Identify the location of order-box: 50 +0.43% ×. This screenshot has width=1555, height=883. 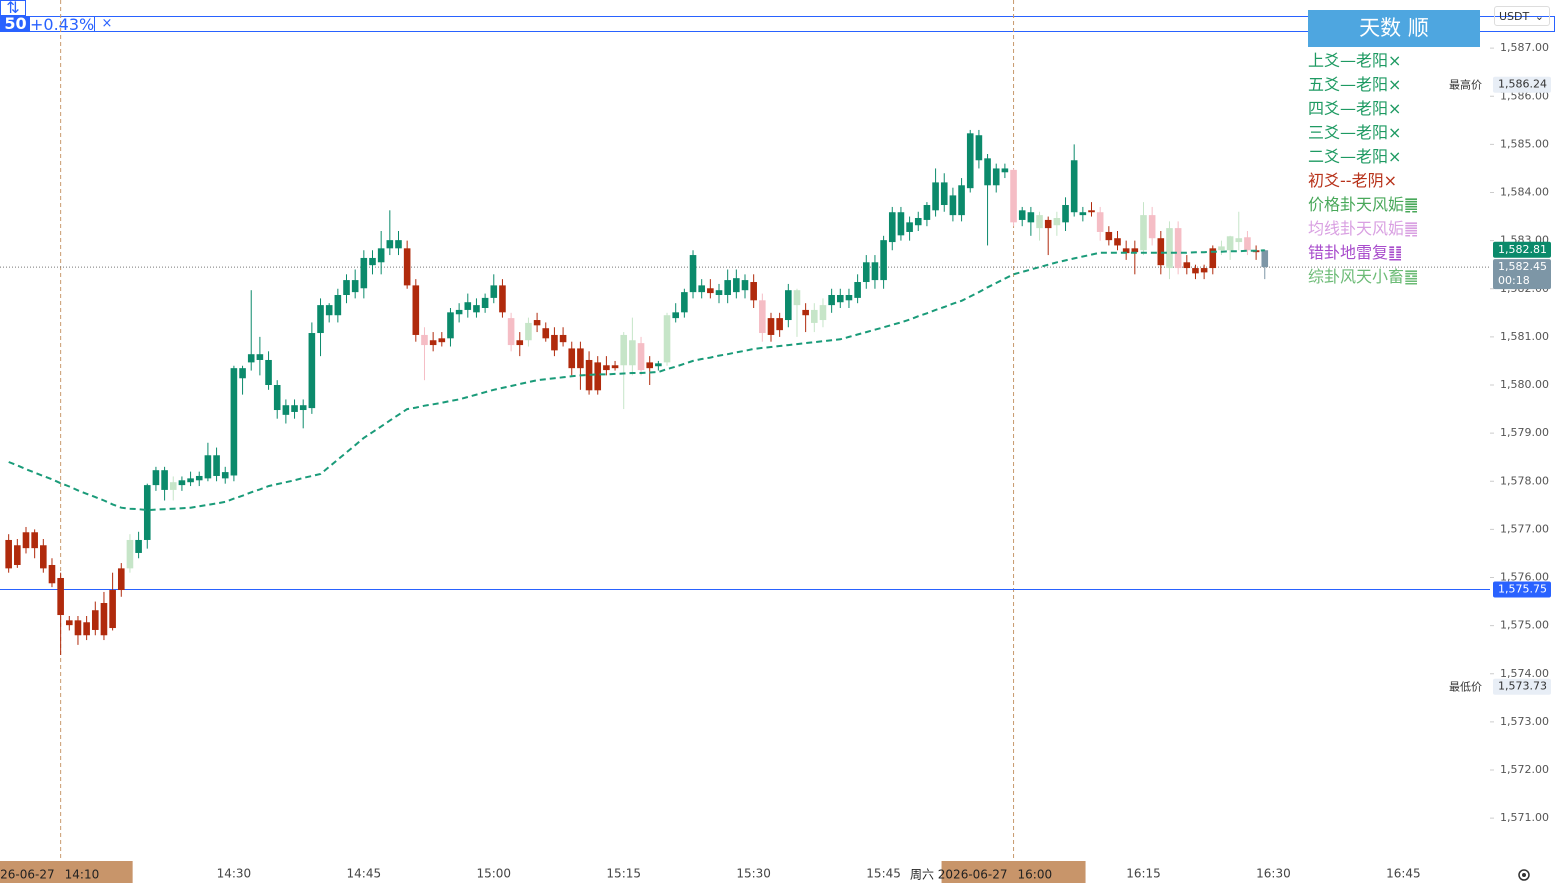
(777, 24).